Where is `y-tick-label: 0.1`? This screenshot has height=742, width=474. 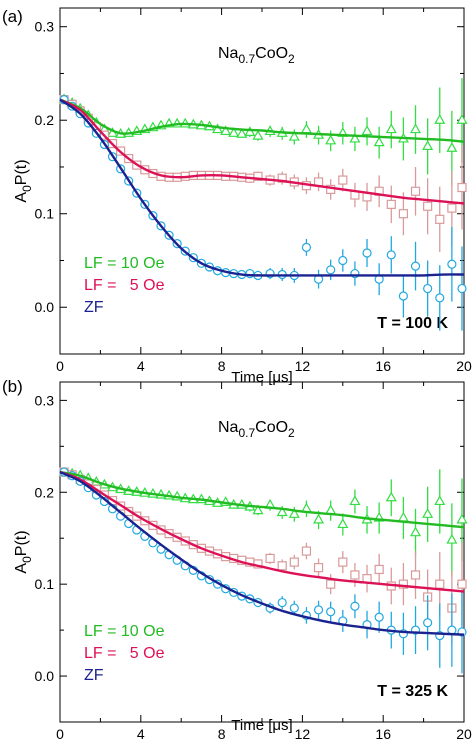
y-tick-label: 0.1 is located at coordinates (45, 584).